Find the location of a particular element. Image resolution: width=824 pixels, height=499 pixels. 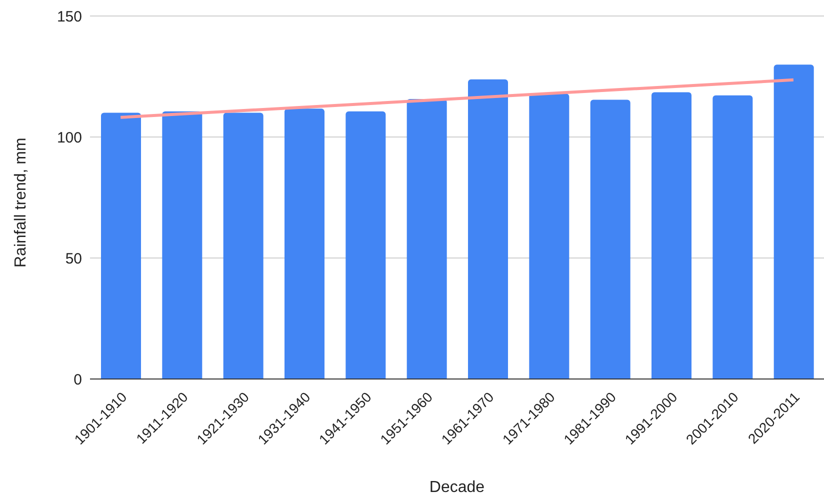

y-tick-label: 150 is located at coordinates (69, 17).